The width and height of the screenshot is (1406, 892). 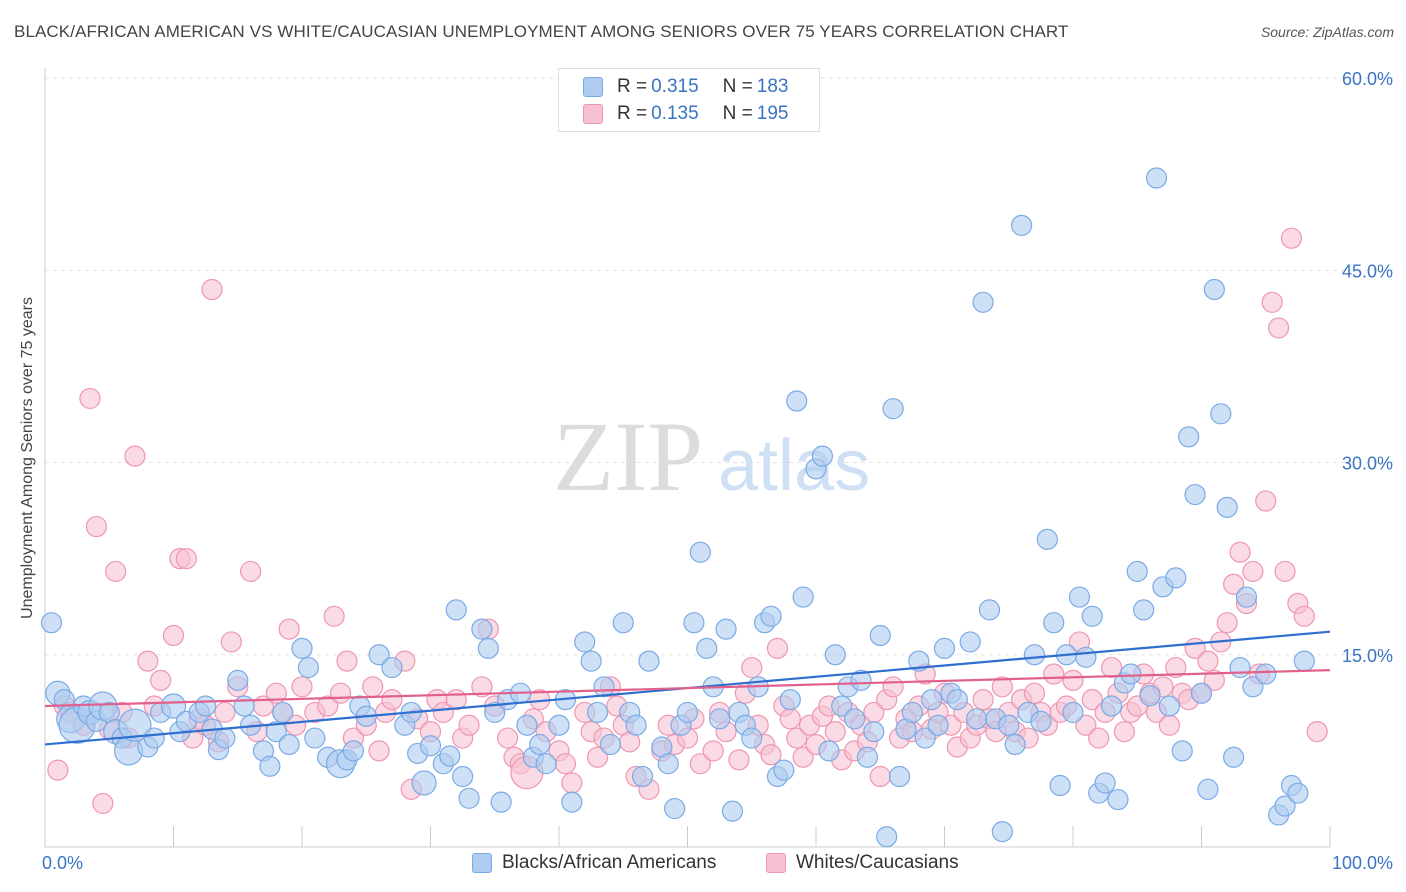 What do you see at coordinates (1327, 32) in the screenshot?
I see `source-note: Source: ZipAtlas.com` at bounding box center [1327, 32].